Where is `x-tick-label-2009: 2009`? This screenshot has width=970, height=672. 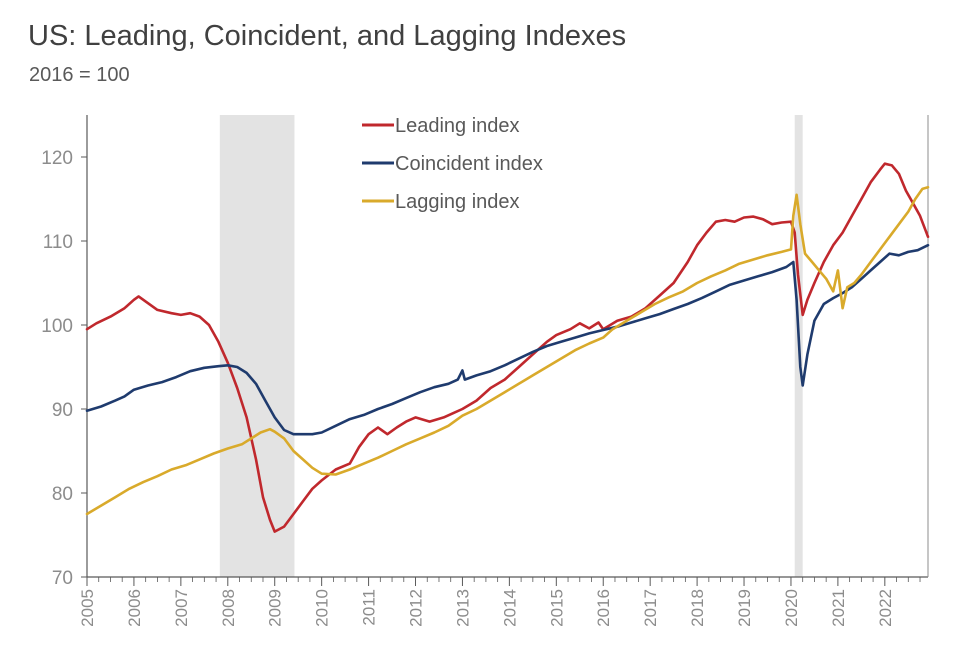
x-tick-label-2009: 2009 is located at coordinates (275, 608).